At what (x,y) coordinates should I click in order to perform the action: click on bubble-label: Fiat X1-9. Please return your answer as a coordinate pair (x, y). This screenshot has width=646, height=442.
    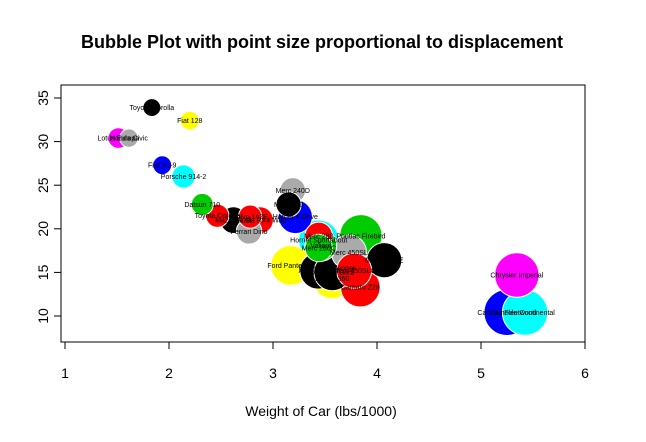
    Looking at the image, I should click on (162, 166).